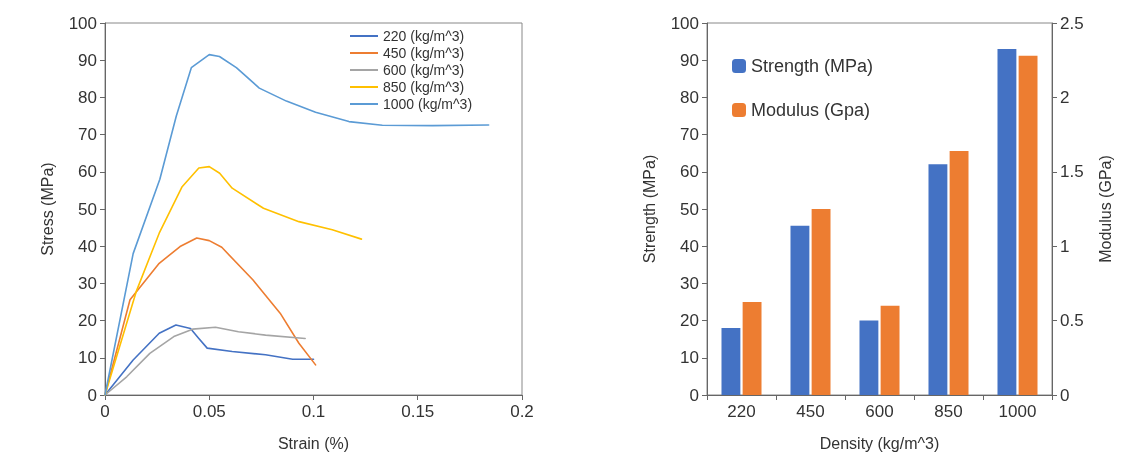 The height and width of the screenshot is (472, 1142). Describe the element at coordinates (879, 411) in the screenshot. I see `x-tick-label: 600` at that location.